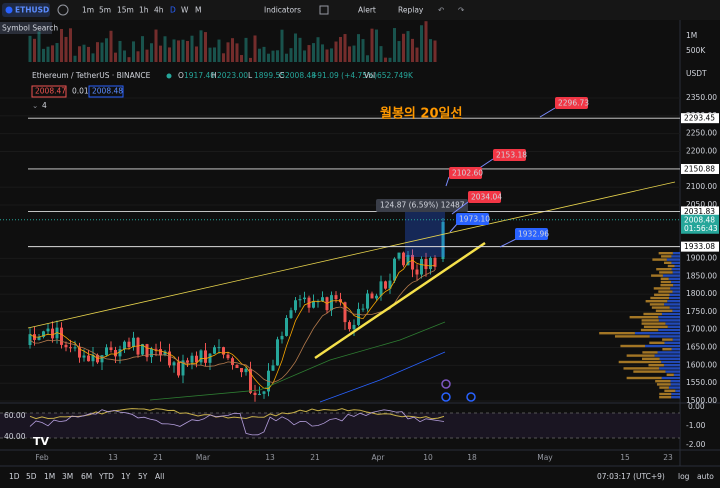 This screenshot has width=720, height=488. Describe the element at coordinates (32, 10) in the screenshot. I see `symbol: ETHUSD` at that location.